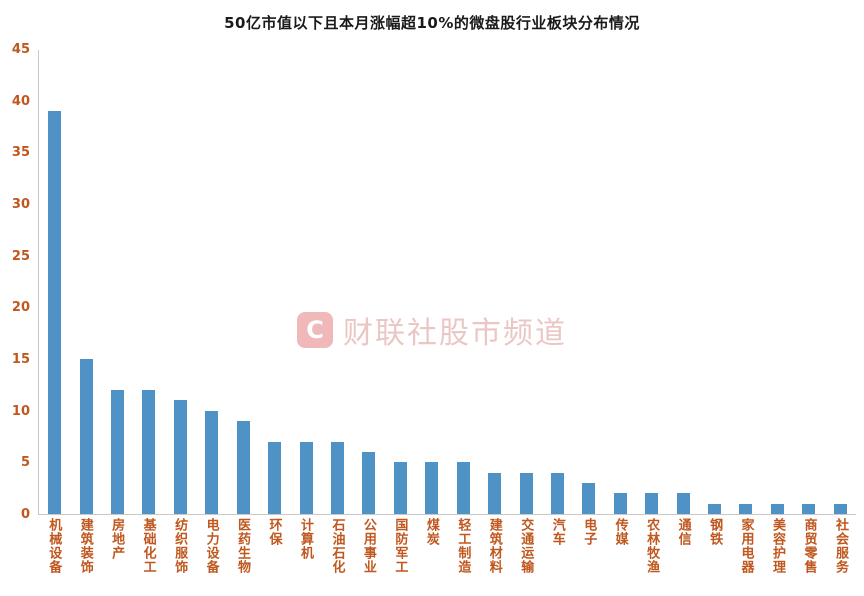 The width and height of the screenshot is (864, 596). What do you see at coordinates (273, 557) in the screenshot?
I see `x-tick-label-cell: 环保` at bounding box center [273, 557].